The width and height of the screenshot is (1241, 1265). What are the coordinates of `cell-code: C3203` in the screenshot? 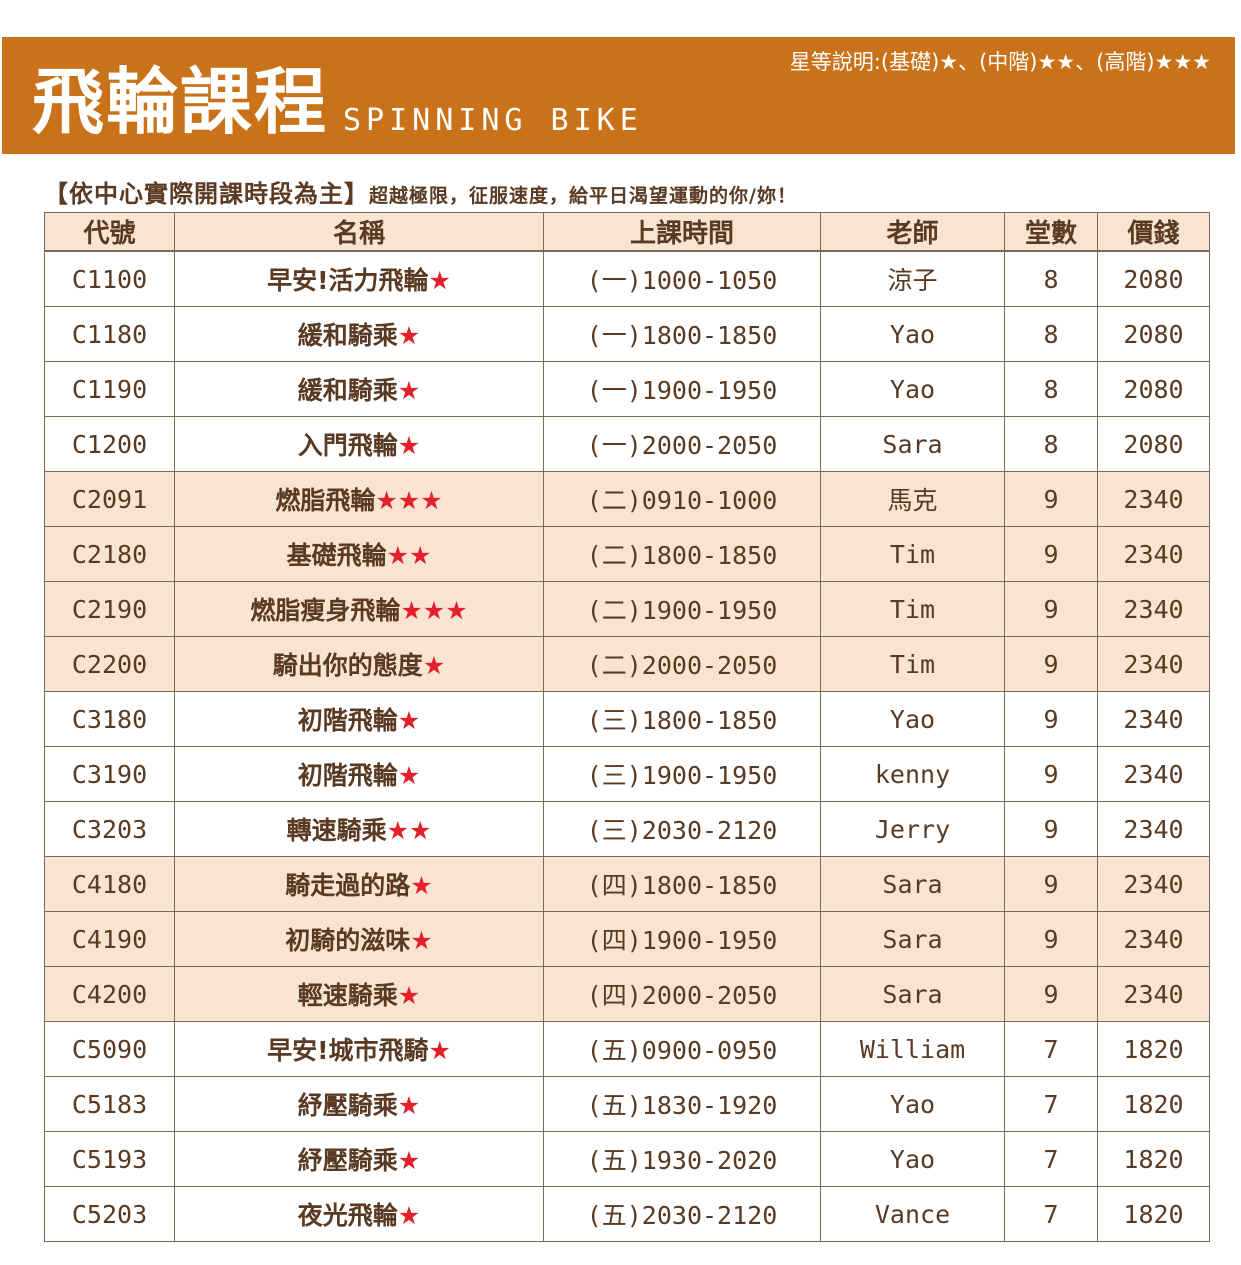 It's located at (109, 829).